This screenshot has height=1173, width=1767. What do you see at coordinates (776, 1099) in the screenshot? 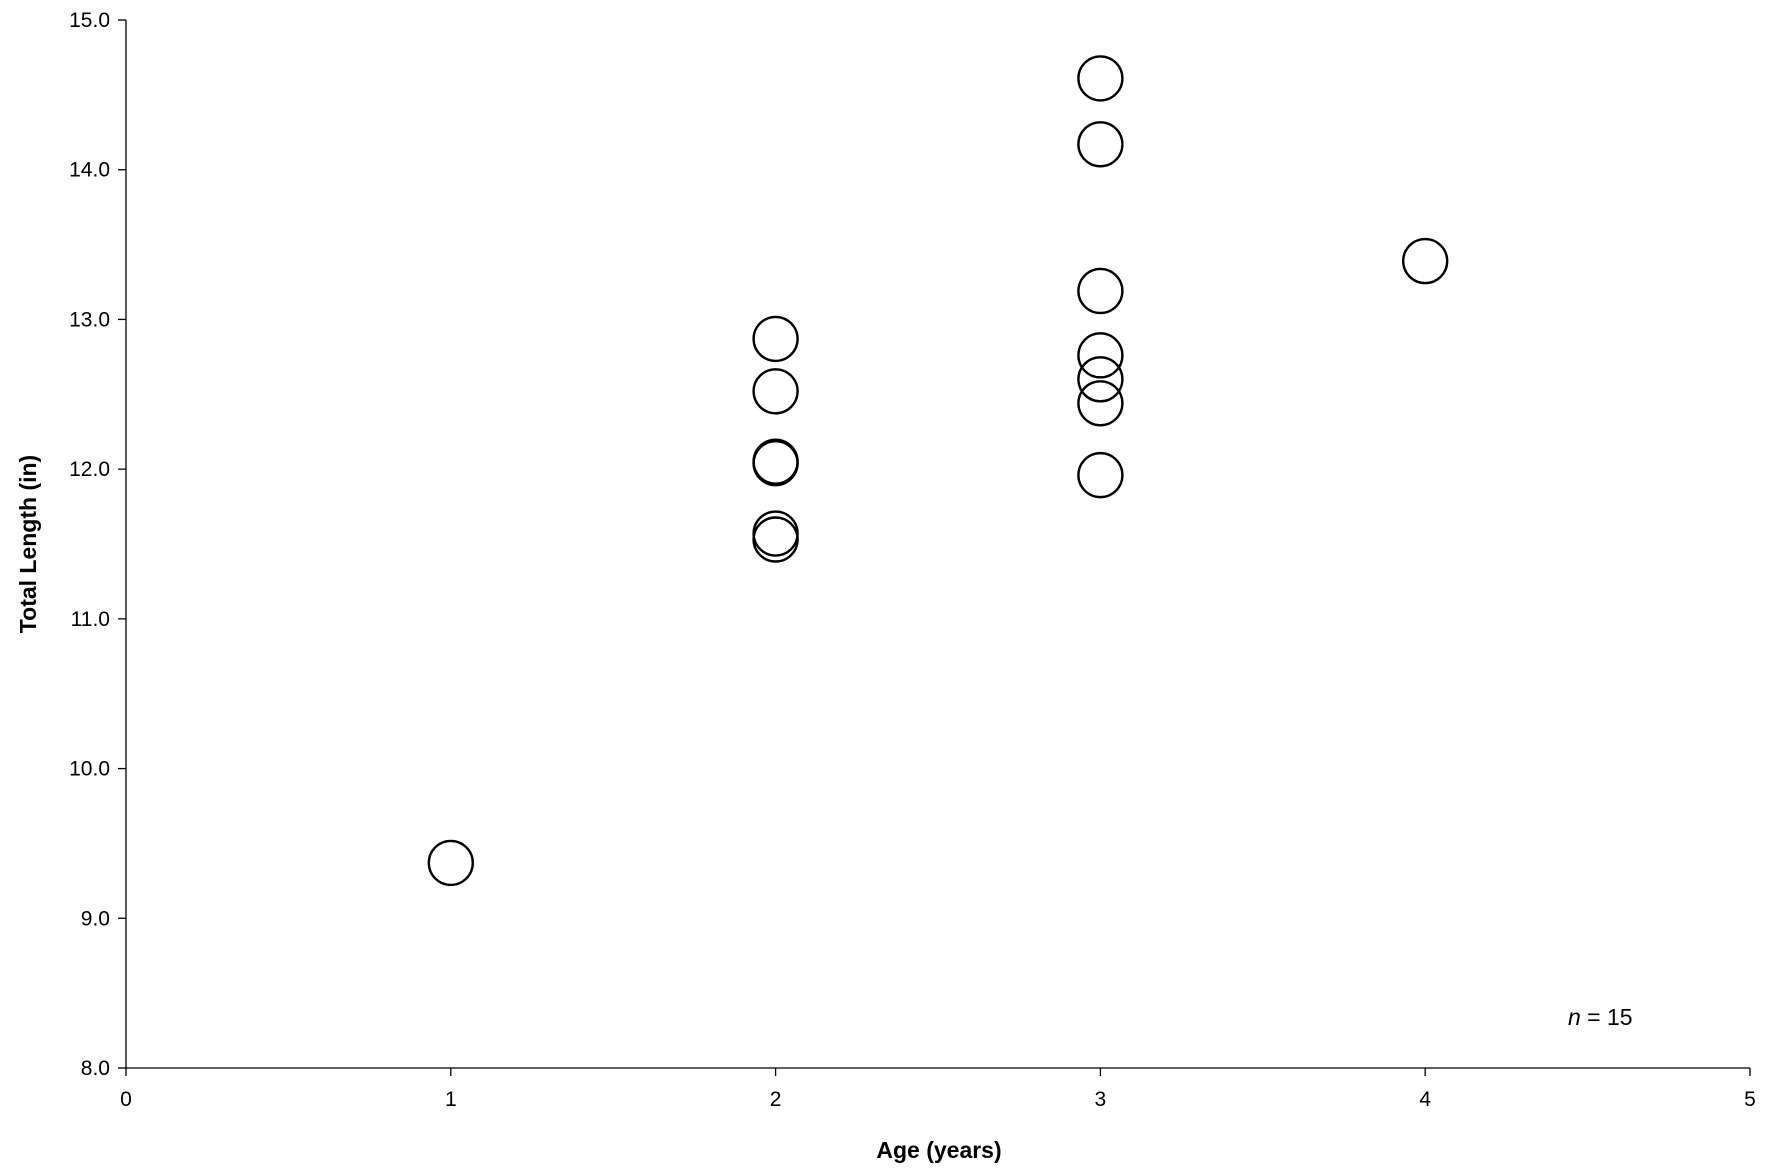
I see `x-tick-label: 2` at bounding box center [776, 1099].